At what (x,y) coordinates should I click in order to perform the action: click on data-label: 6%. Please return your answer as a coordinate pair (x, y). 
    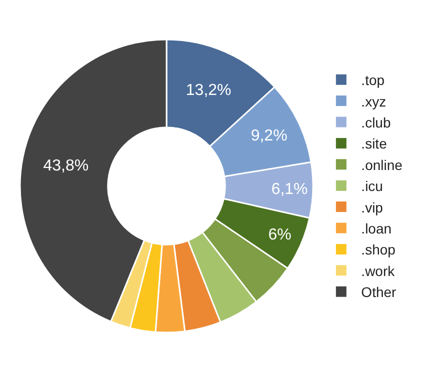
    Looking at the image, I should click on (280, 235).